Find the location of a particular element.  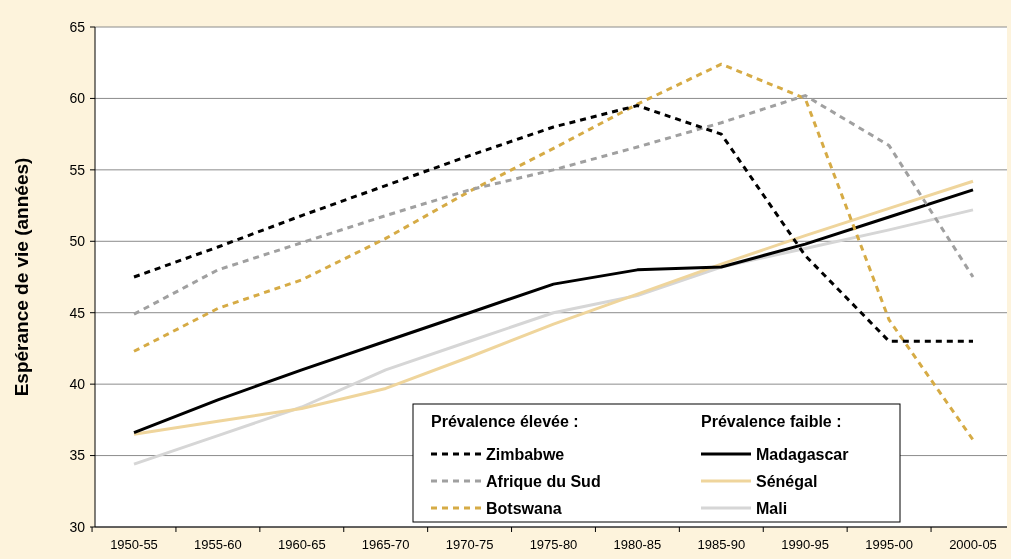

x-tick-label: 1990-95 is located at coordinates (805, 544).